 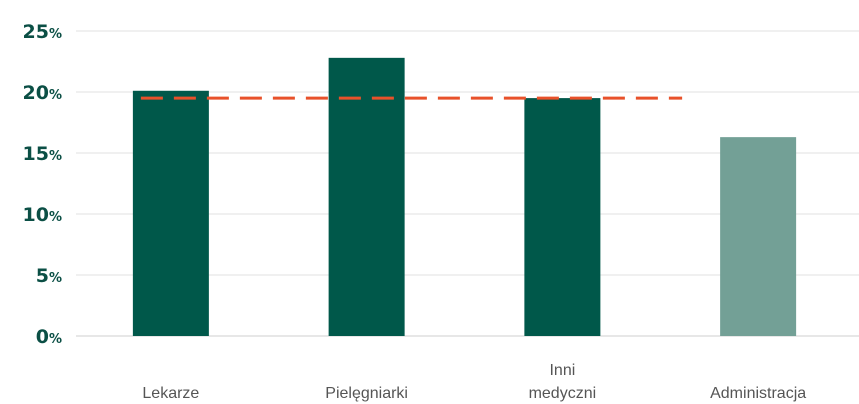 I want to click on x-tick-label: Pielęgniarki, so click(x=366, y=393).